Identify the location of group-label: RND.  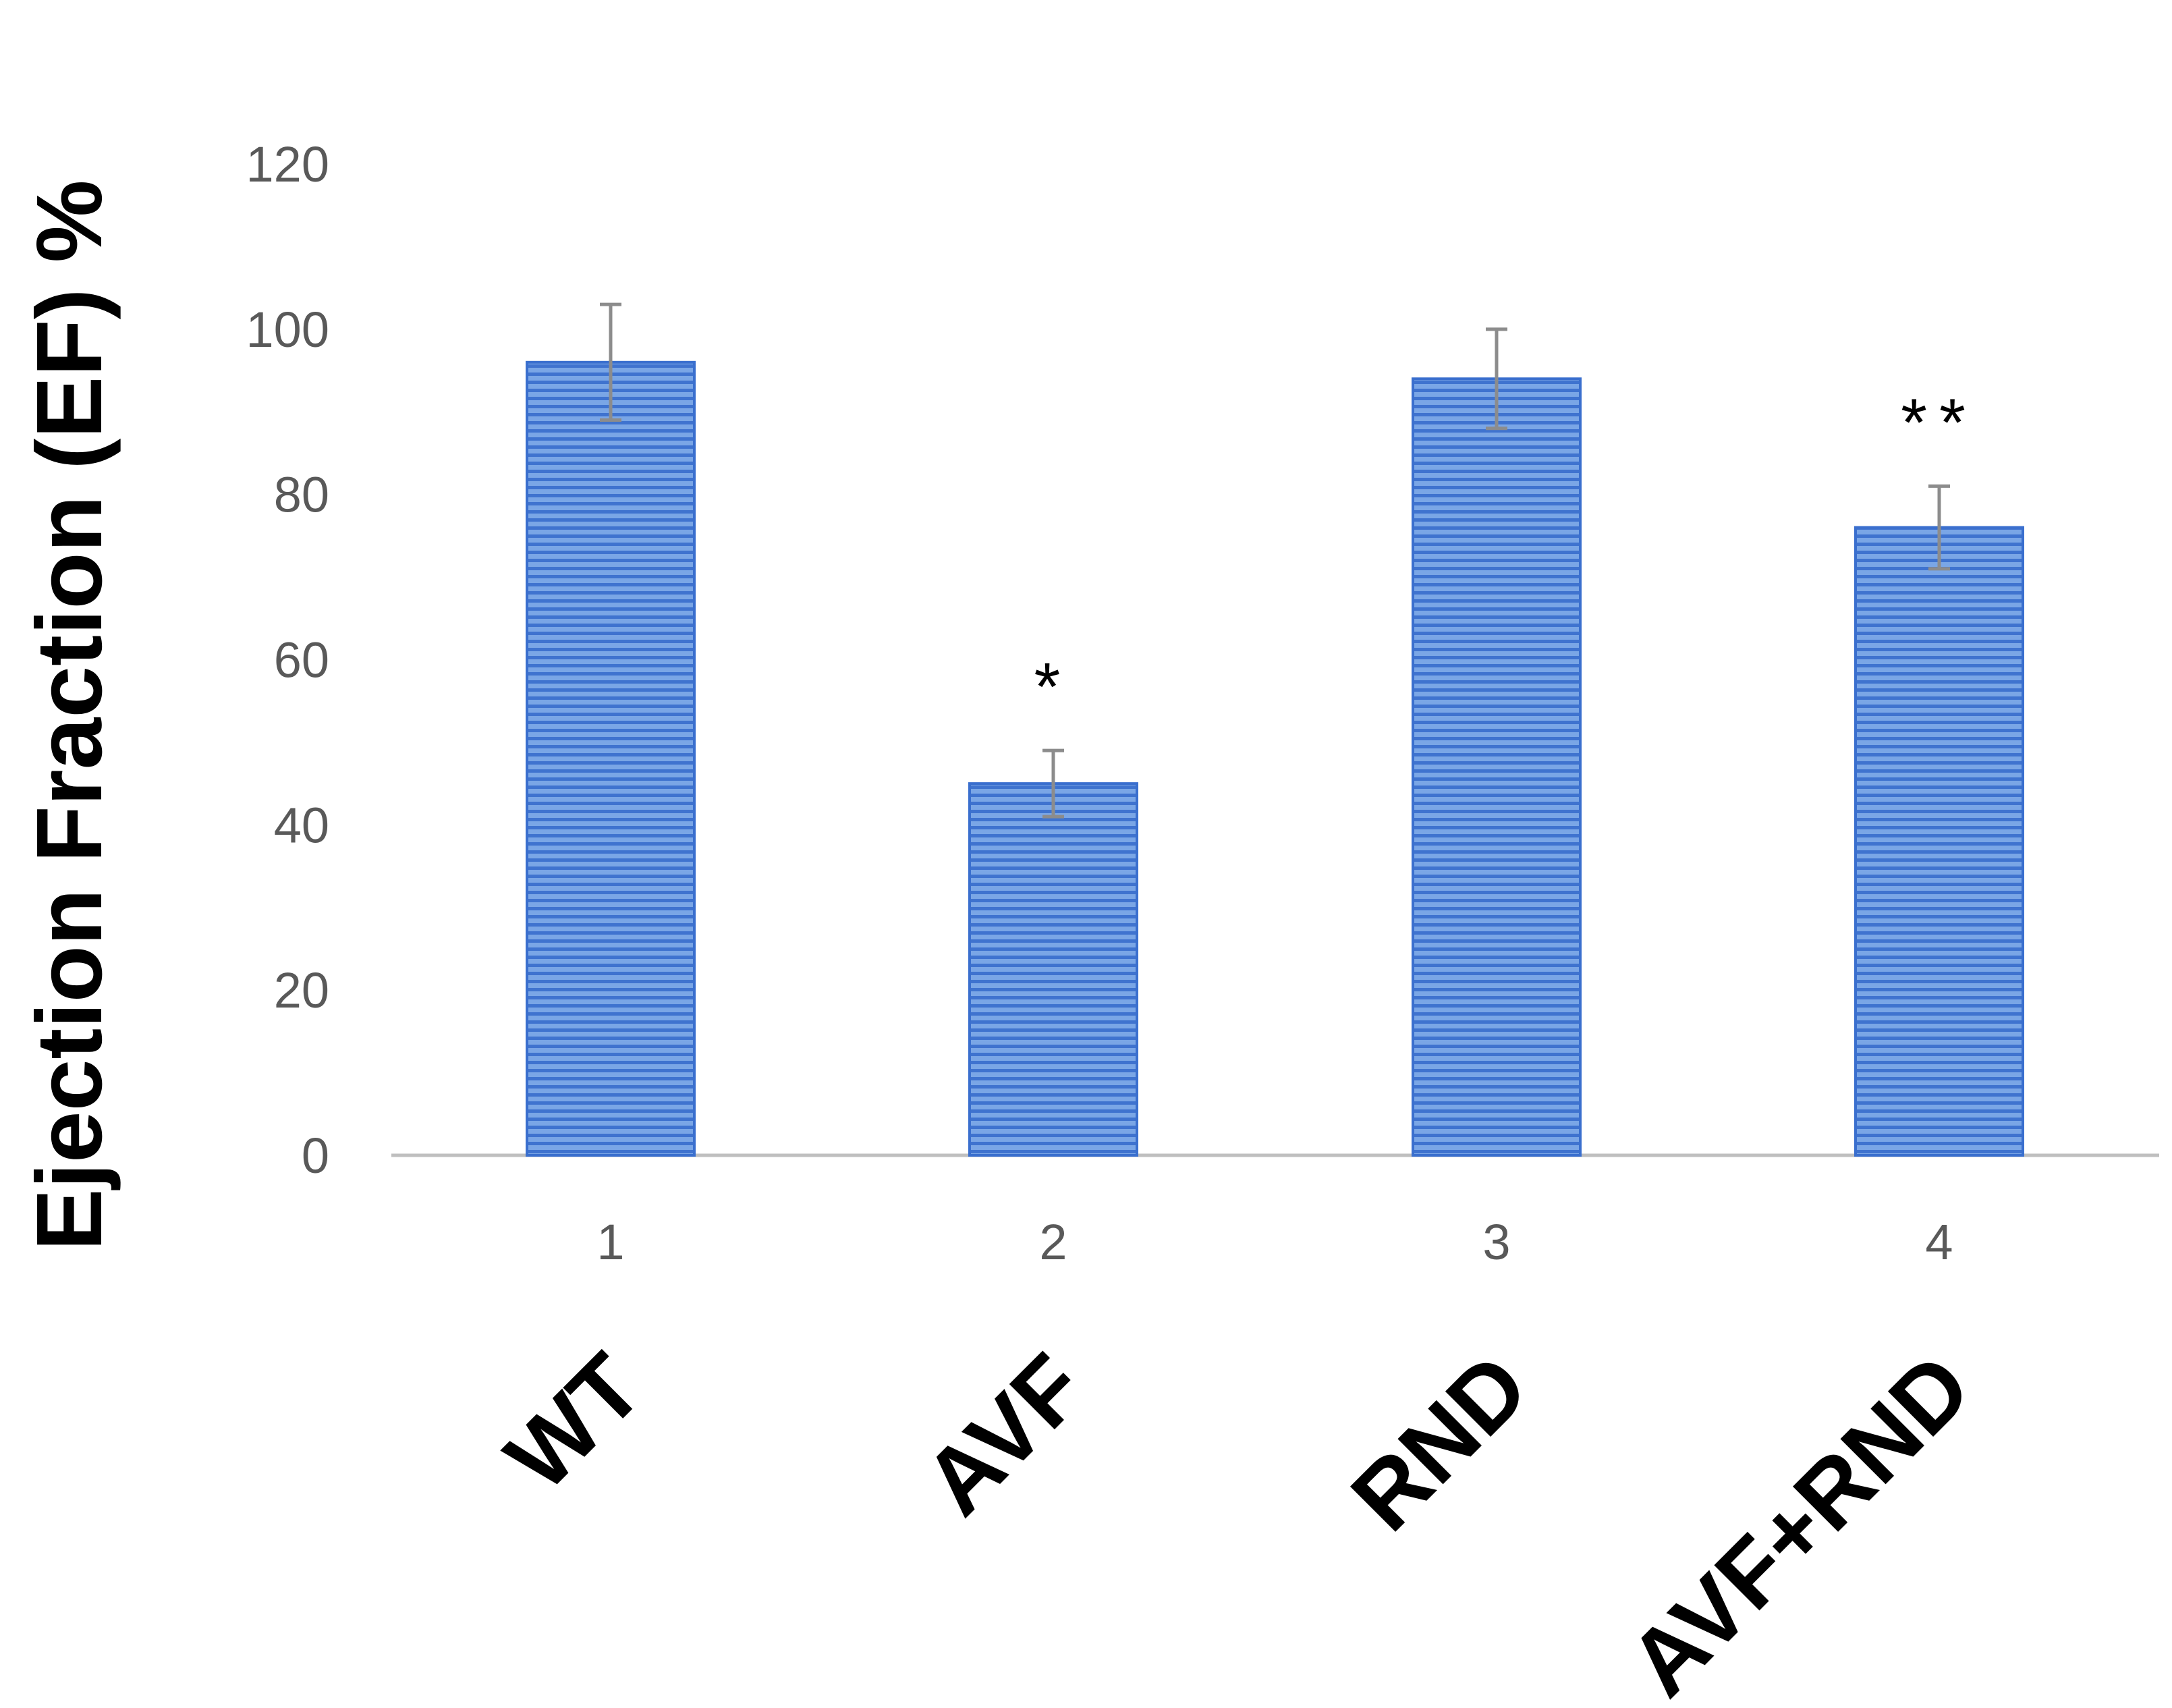
(1440, 1442).